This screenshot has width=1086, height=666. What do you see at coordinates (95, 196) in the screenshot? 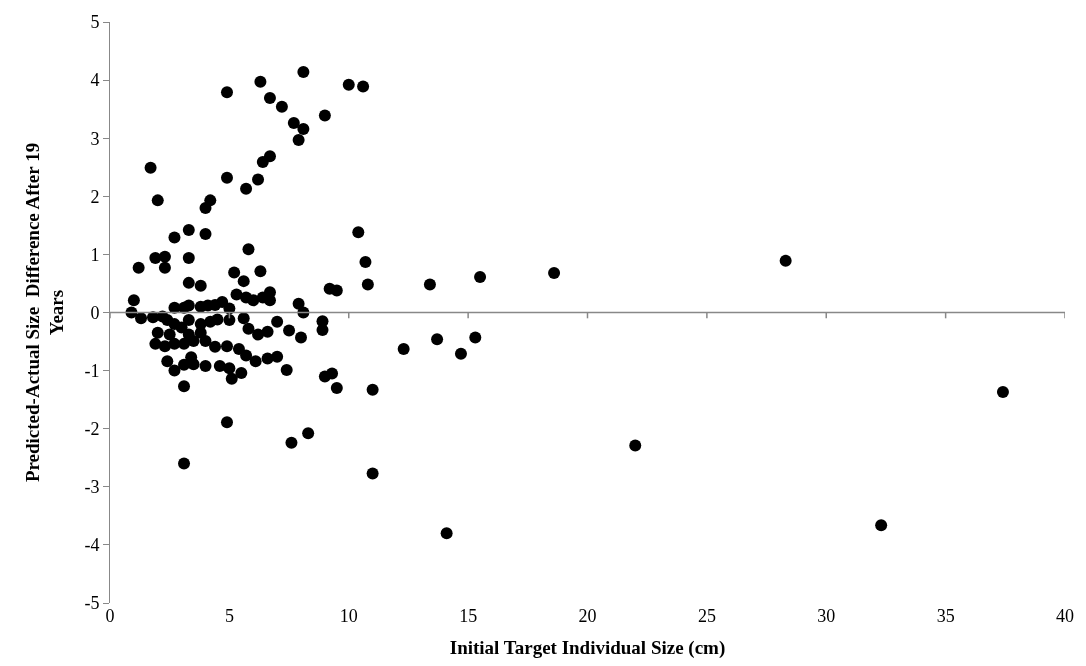
I see `y-tick-label: 2` at bounding box center [95, 196].